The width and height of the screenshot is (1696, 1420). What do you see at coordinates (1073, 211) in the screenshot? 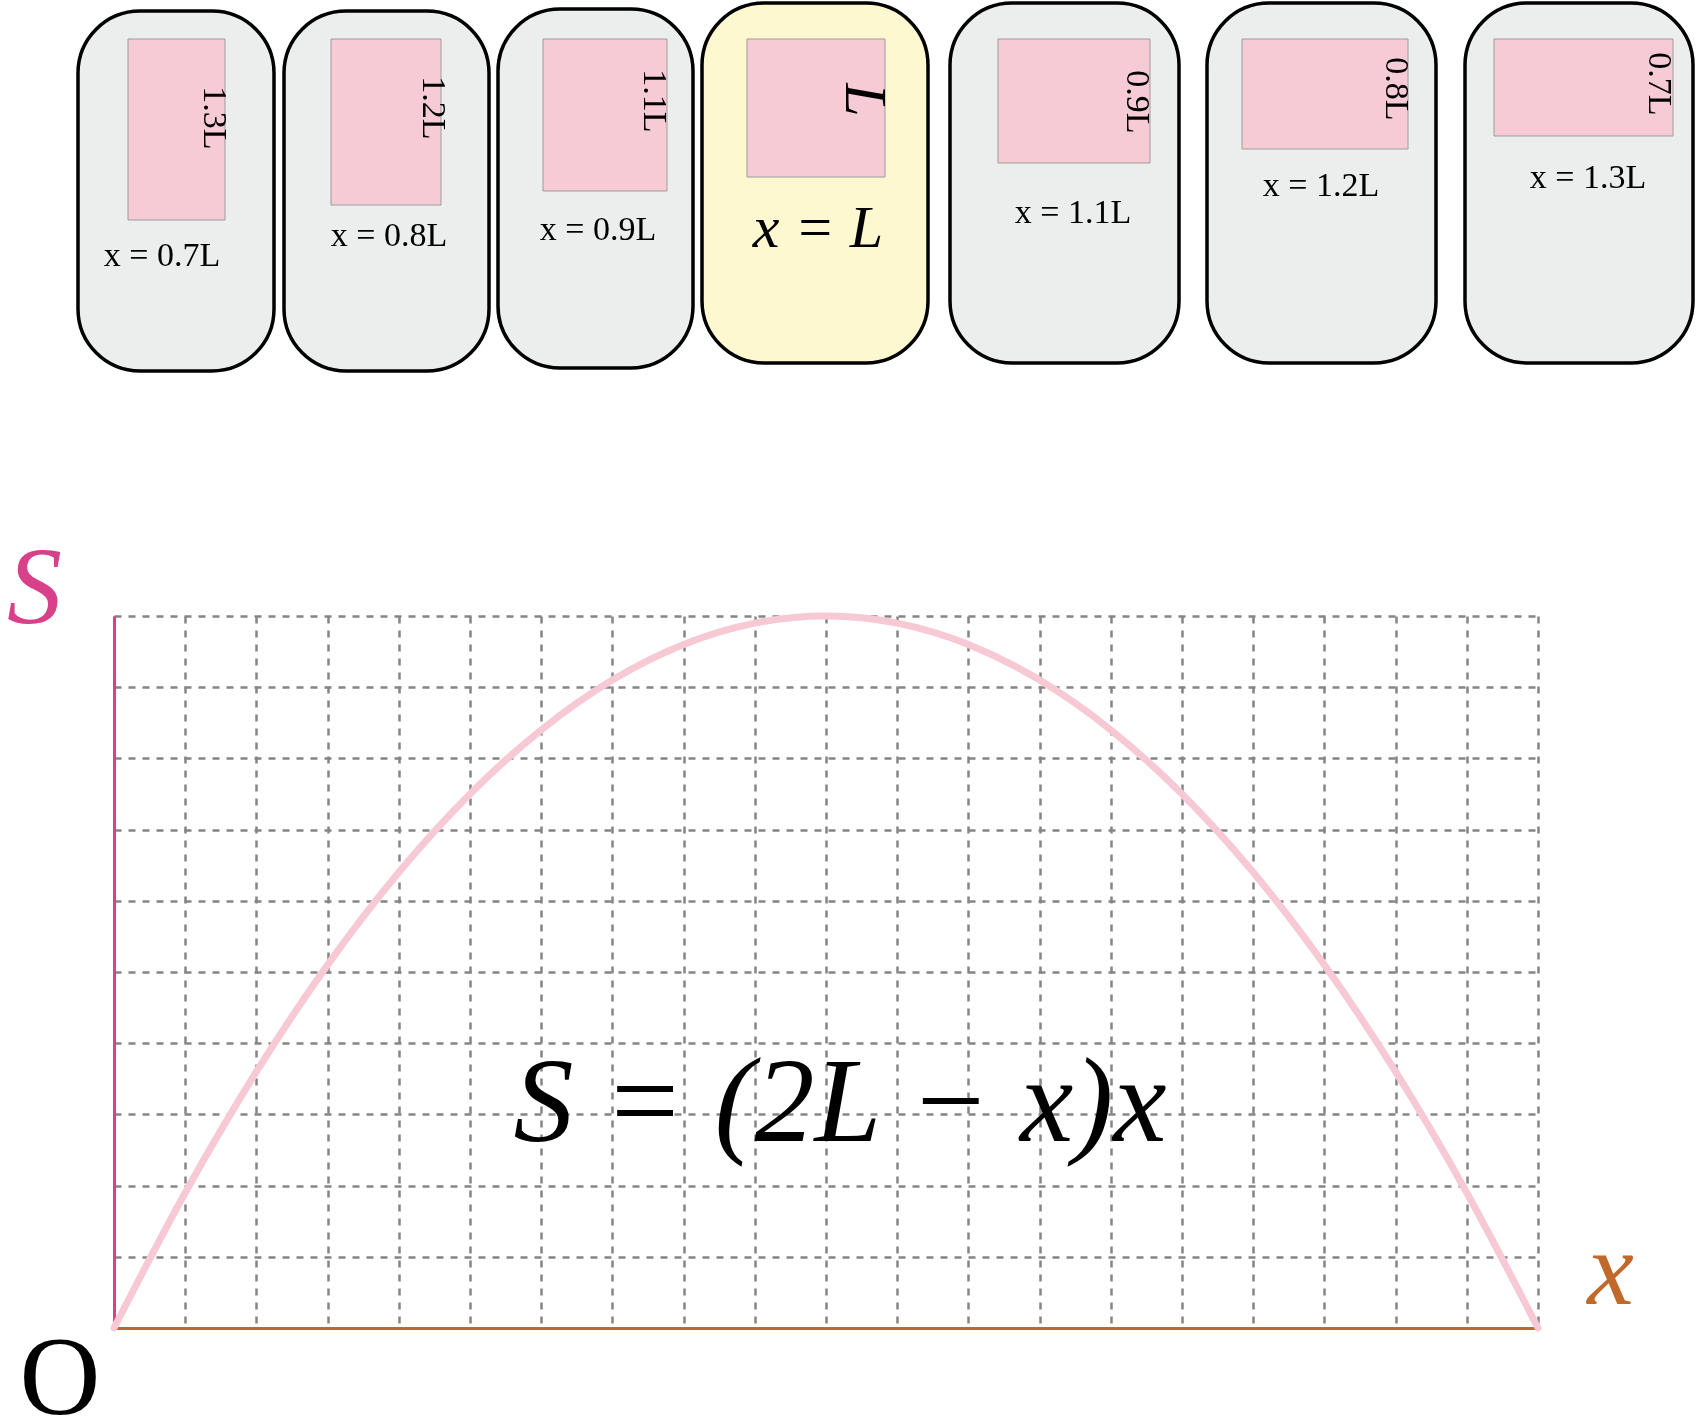
I see `text: x = 1.1L` at bounding box center [1073, 211].